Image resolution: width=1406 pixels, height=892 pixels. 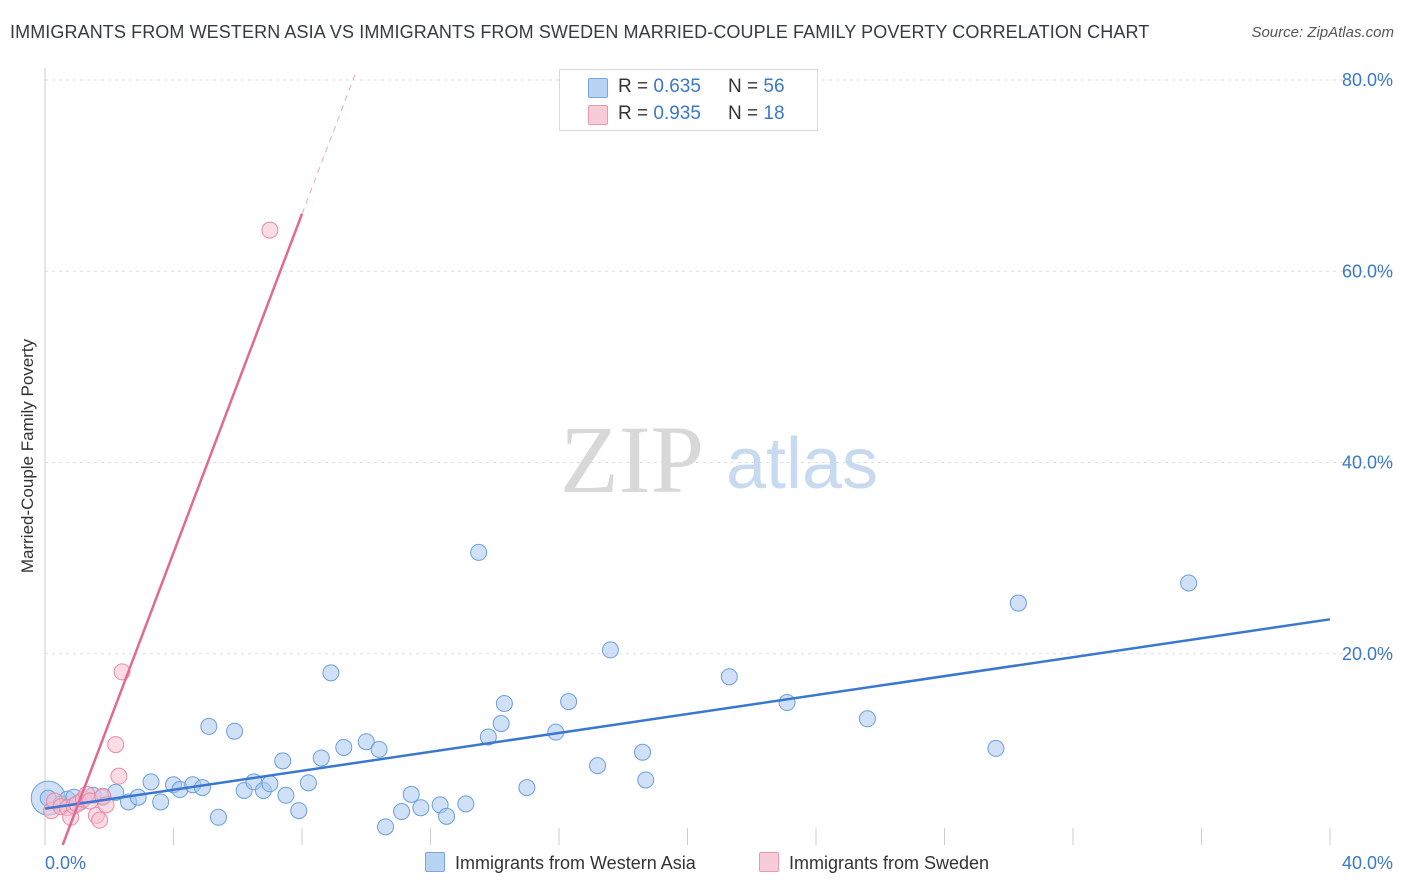 What do you see at coordinates (575, 863) in the screenshot?
I see `legend-label: Immigrants from Western Asia` at bounding box center [575, 863].